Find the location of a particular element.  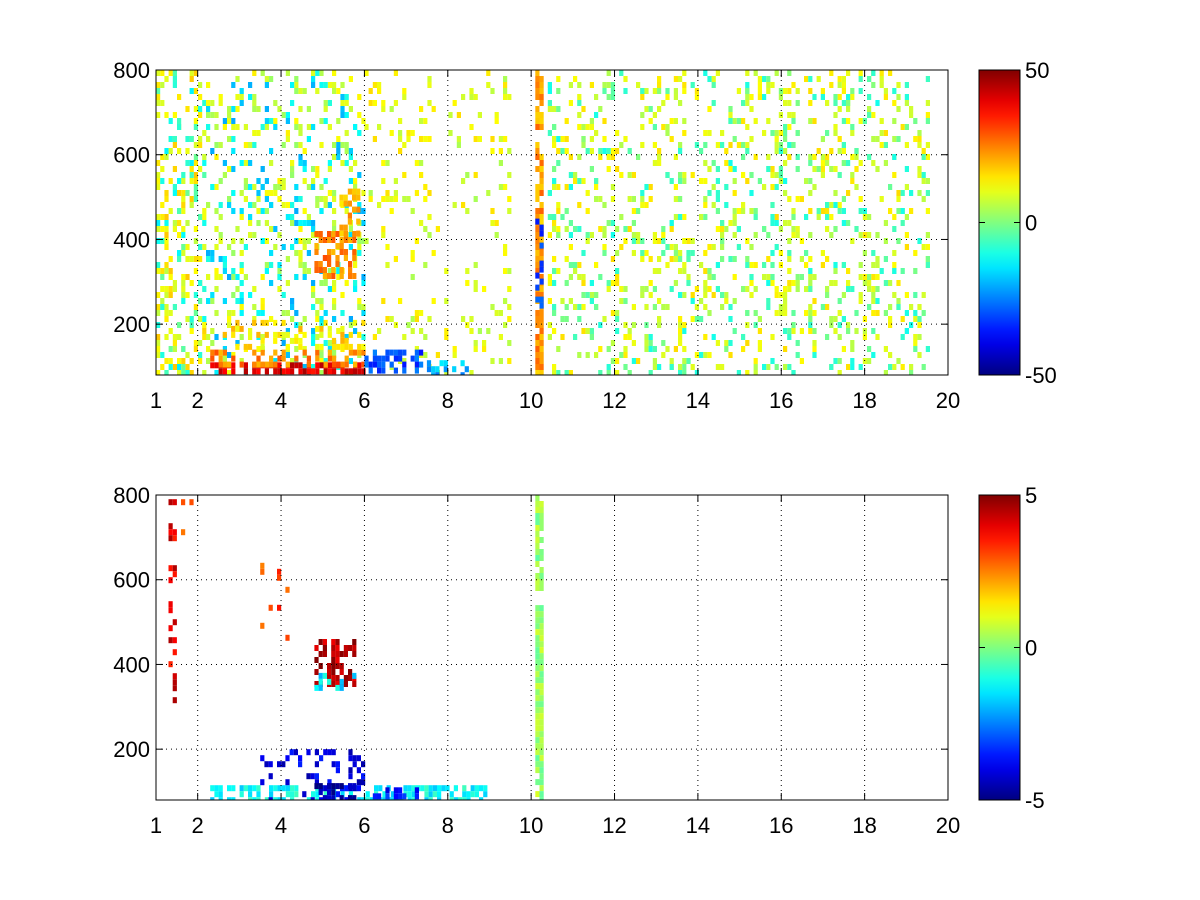

colorbar: 50-5 is located at coordinates (1011, 648).